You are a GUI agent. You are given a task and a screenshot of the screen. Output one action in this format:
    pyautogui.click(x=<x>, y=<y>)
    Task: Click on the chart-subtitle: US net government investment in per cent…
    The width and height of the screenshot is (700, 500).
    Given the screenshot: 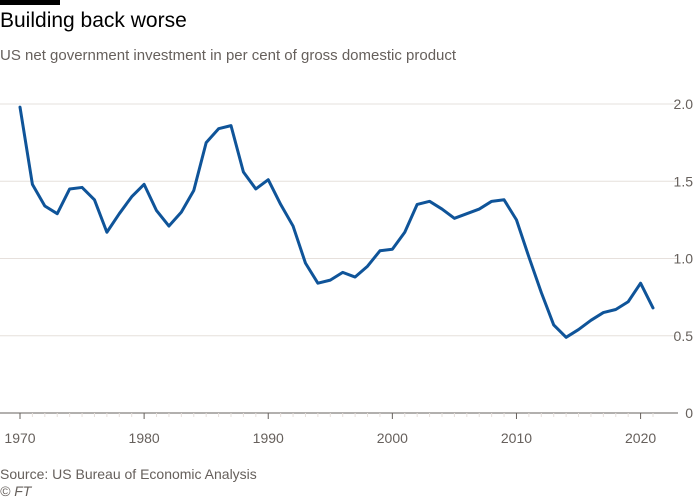 What is the action you would take?
    pyautogui.click(x=228, y=55)
    